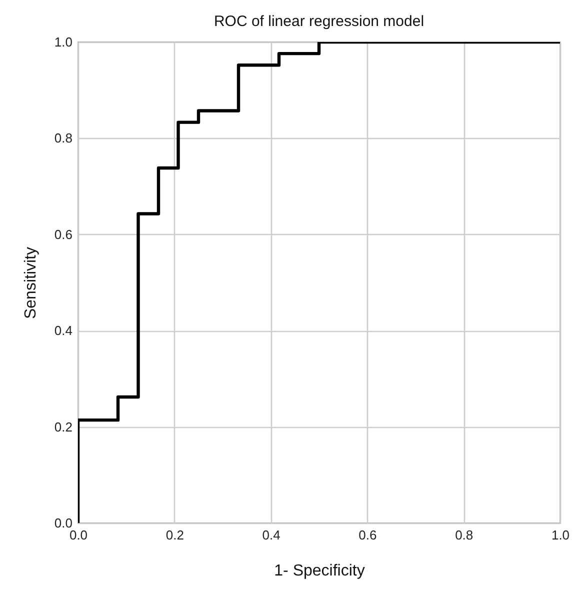  Describe the element at coordinates (78, 535) in the screenshot. I see `x-tick-label: 0.0` at that location.